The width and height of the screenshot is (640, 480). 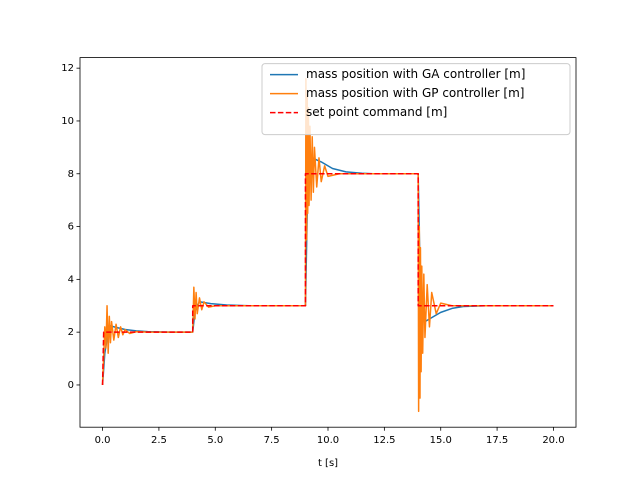 I want to click on y-tick-label: 10, so click(x=67, y=121).